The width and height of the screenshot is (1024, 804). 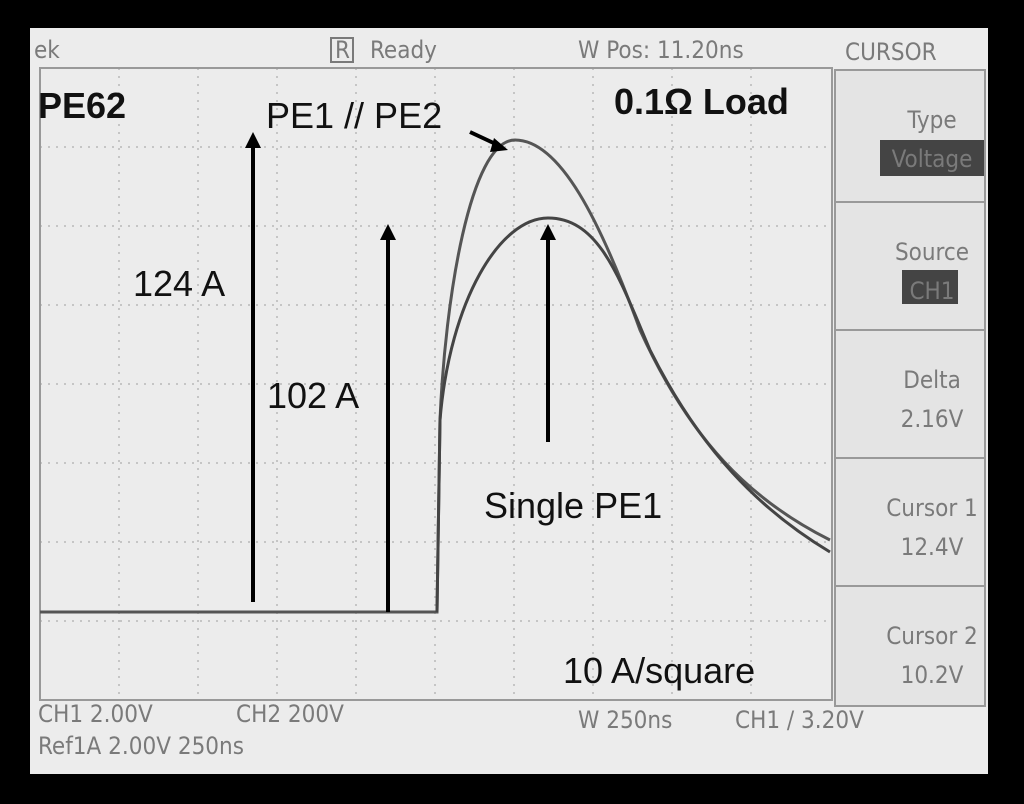 I want to click on menu, so click(x=910, y=388).